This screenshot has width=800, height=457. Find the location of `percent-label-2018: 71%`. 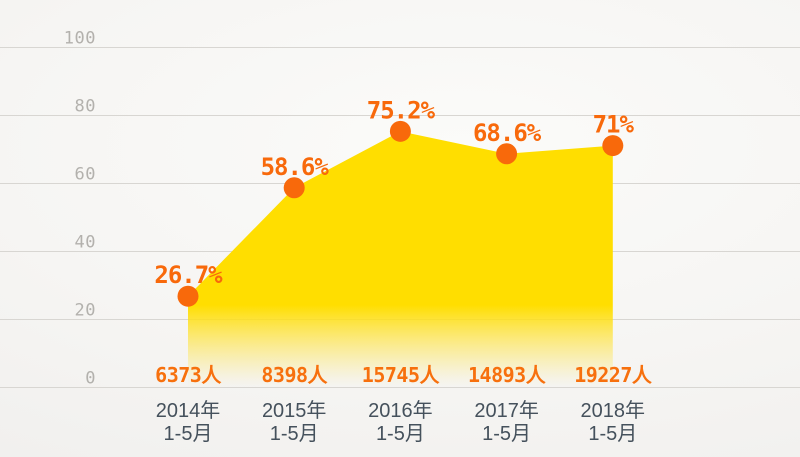

percent-label-2018: 71% is located at coordinates (614, 125).